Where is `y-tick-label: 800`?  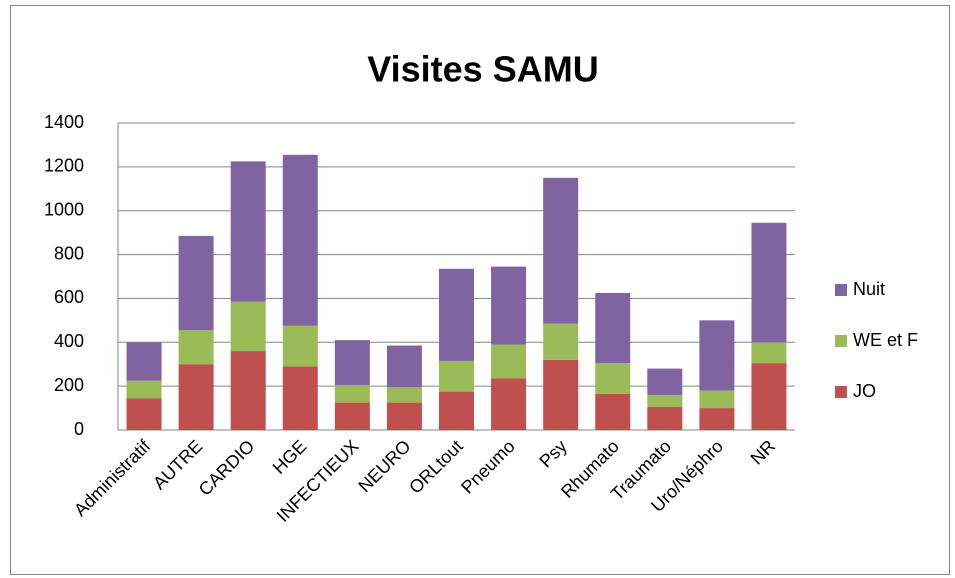
y-tick-label: 800 is located at coordinates (69, 253).